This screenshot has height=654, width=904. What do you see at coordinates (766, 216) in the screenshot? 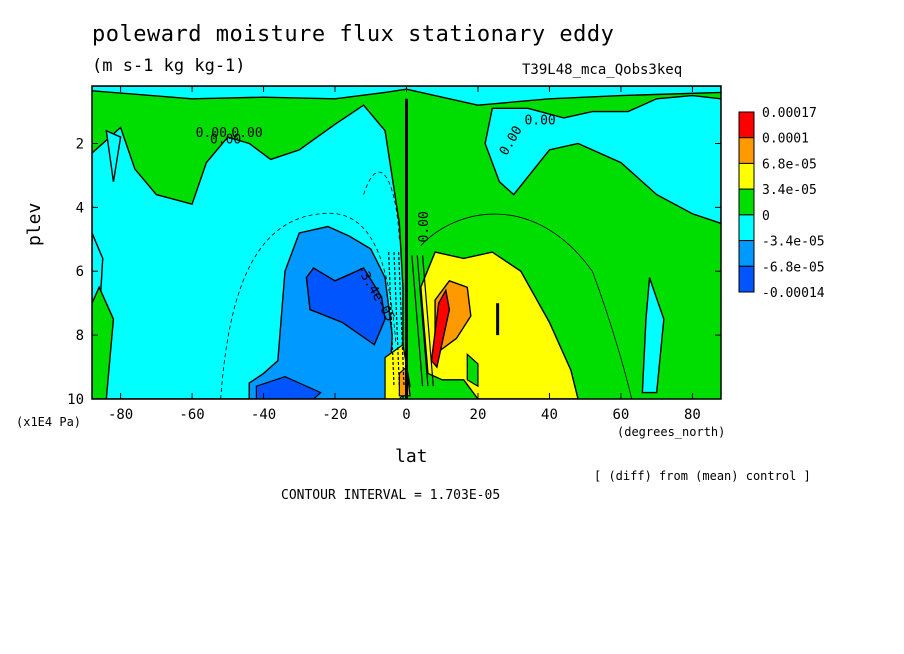
I see `colorbar-label: 0` at bounding box center [766, 216].